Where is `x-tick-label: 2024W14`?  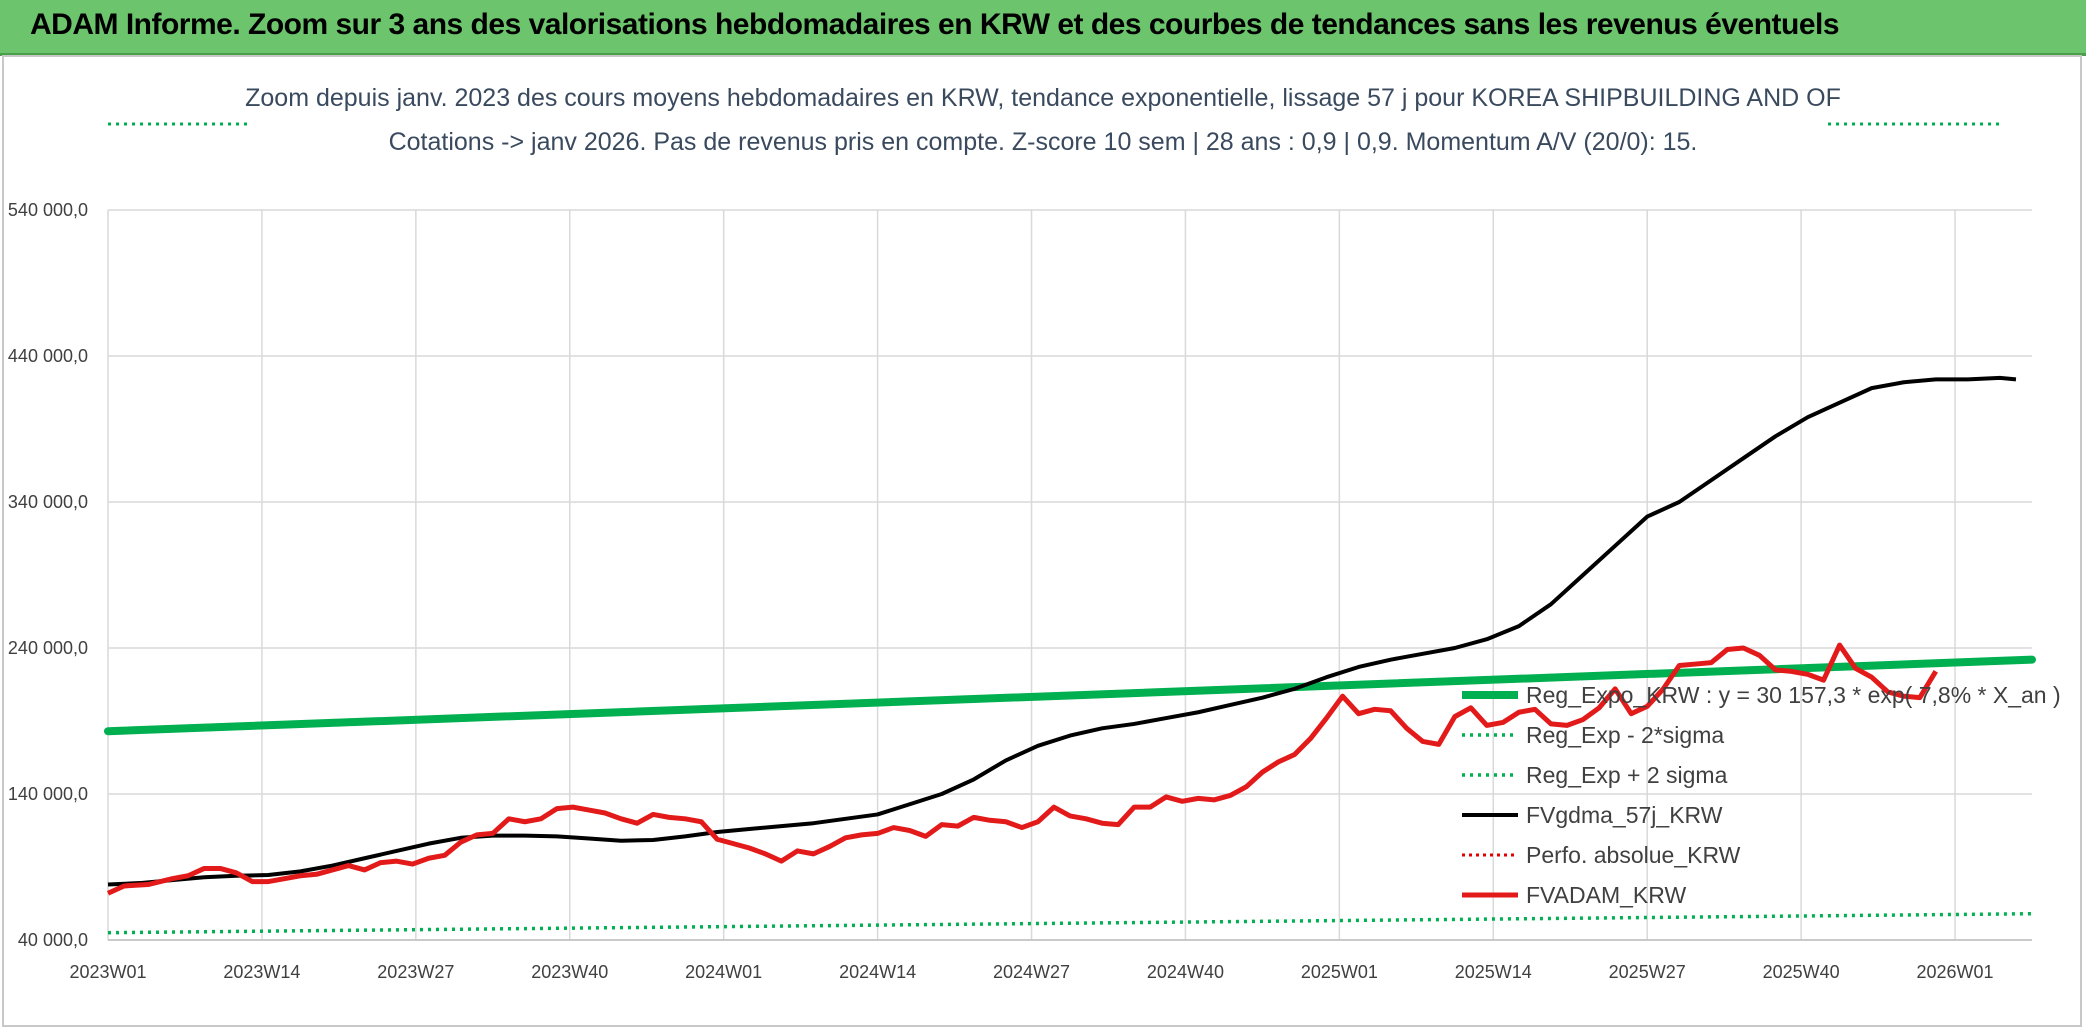 x-tick-label: 2024W14 is located at coordinates (877, 972).